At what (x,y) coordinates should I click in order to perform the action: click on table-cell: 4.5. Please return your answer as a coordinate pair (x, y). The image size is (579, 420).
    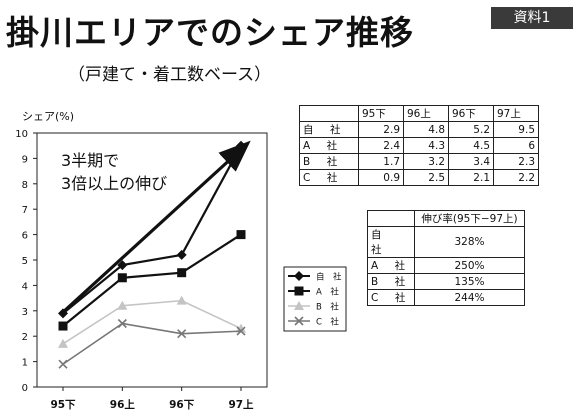
    Looking at the image, I should click on (471, 145).